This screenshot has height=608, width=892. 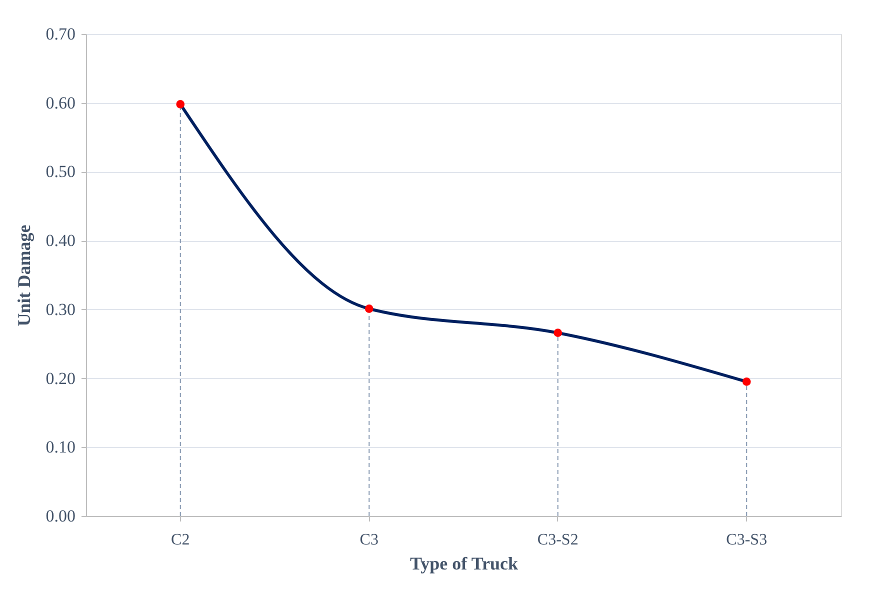 What do you see at coordinates (180, 540) in the screenshot?
I see `x-tick-label: C2` at bounding box center [180, 540].